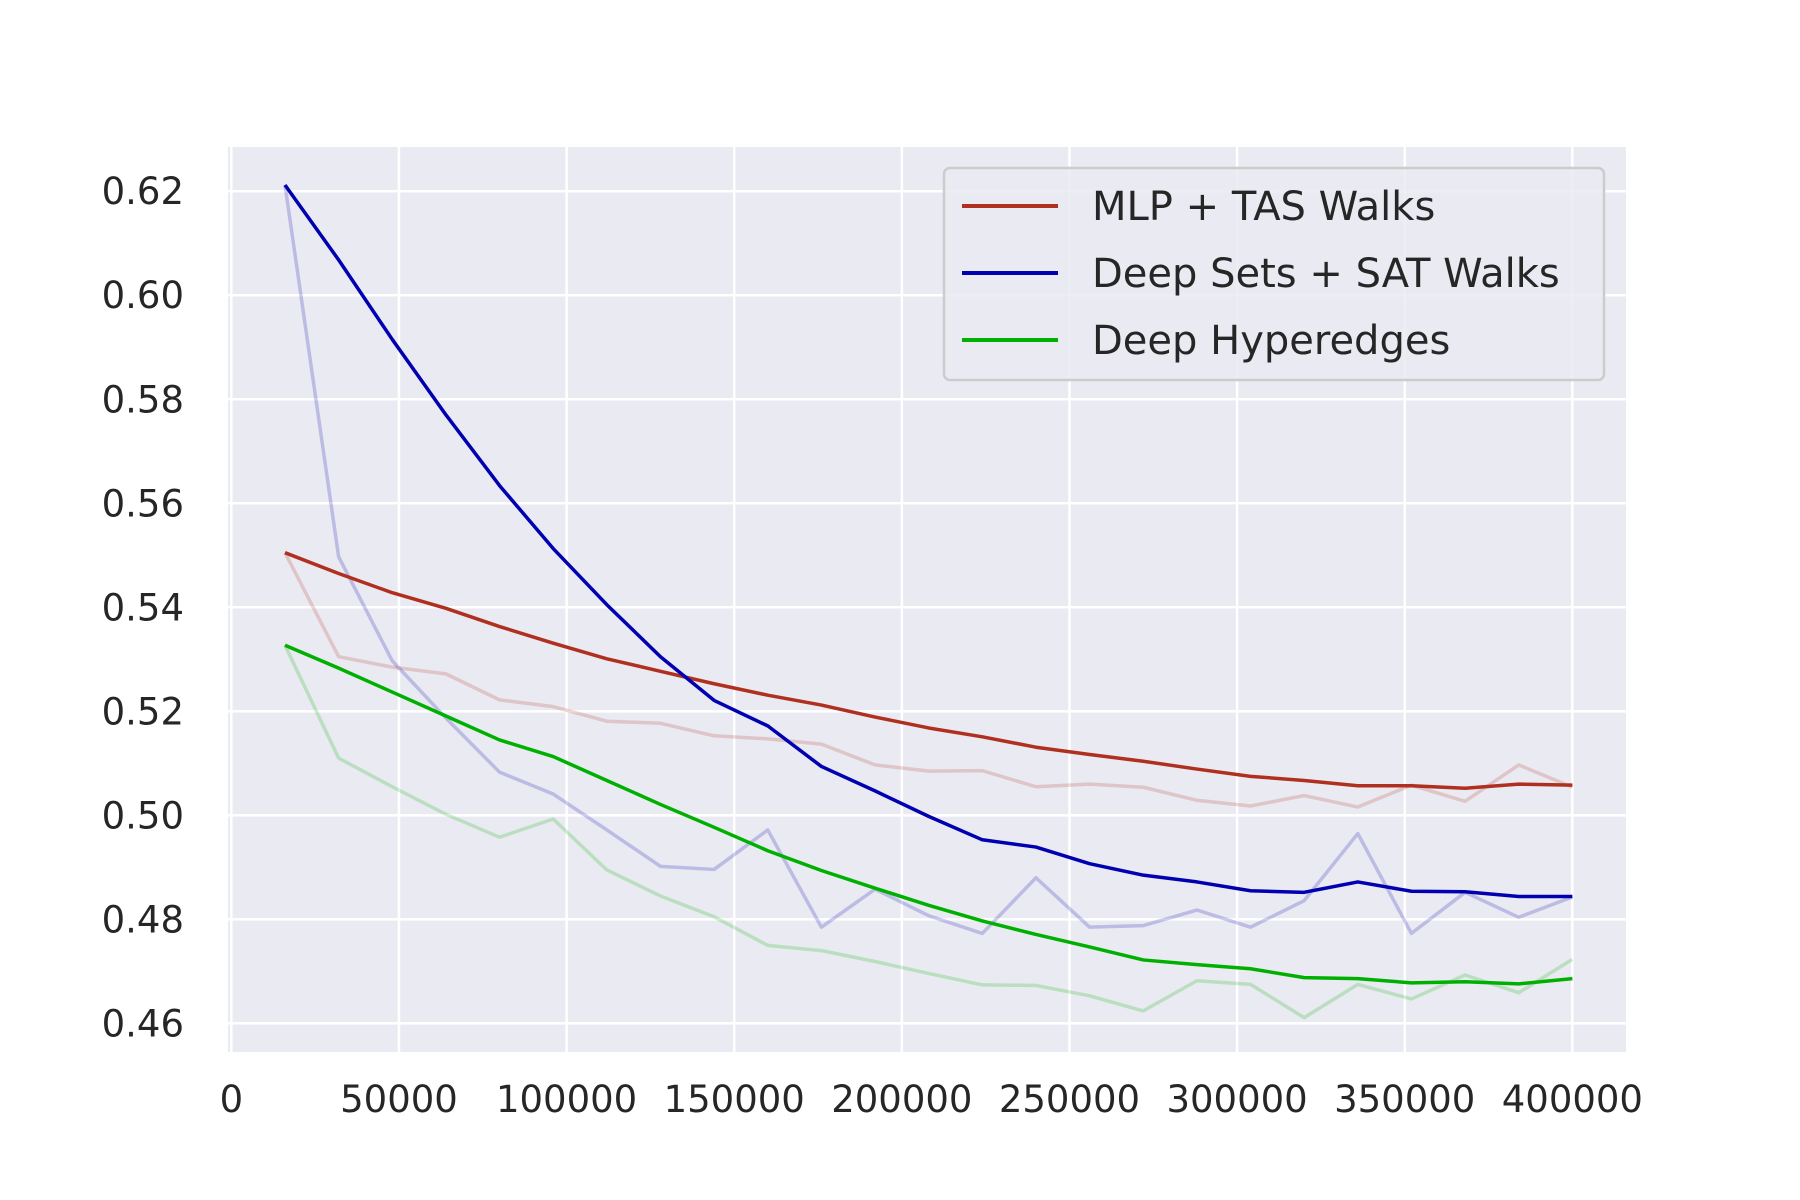 This screenshot has height=1200, width=1800. Describe the element at coordinates (143, 295) in the screenshot. I see `y-tick-label: 0.60` at that location.